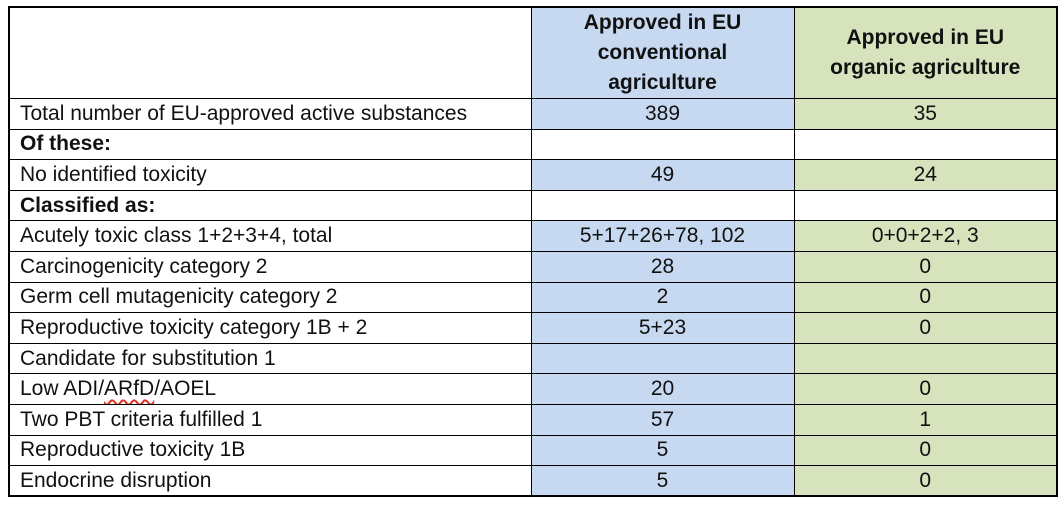  I want to click on section-label: Classified as:, so click(270, 205).